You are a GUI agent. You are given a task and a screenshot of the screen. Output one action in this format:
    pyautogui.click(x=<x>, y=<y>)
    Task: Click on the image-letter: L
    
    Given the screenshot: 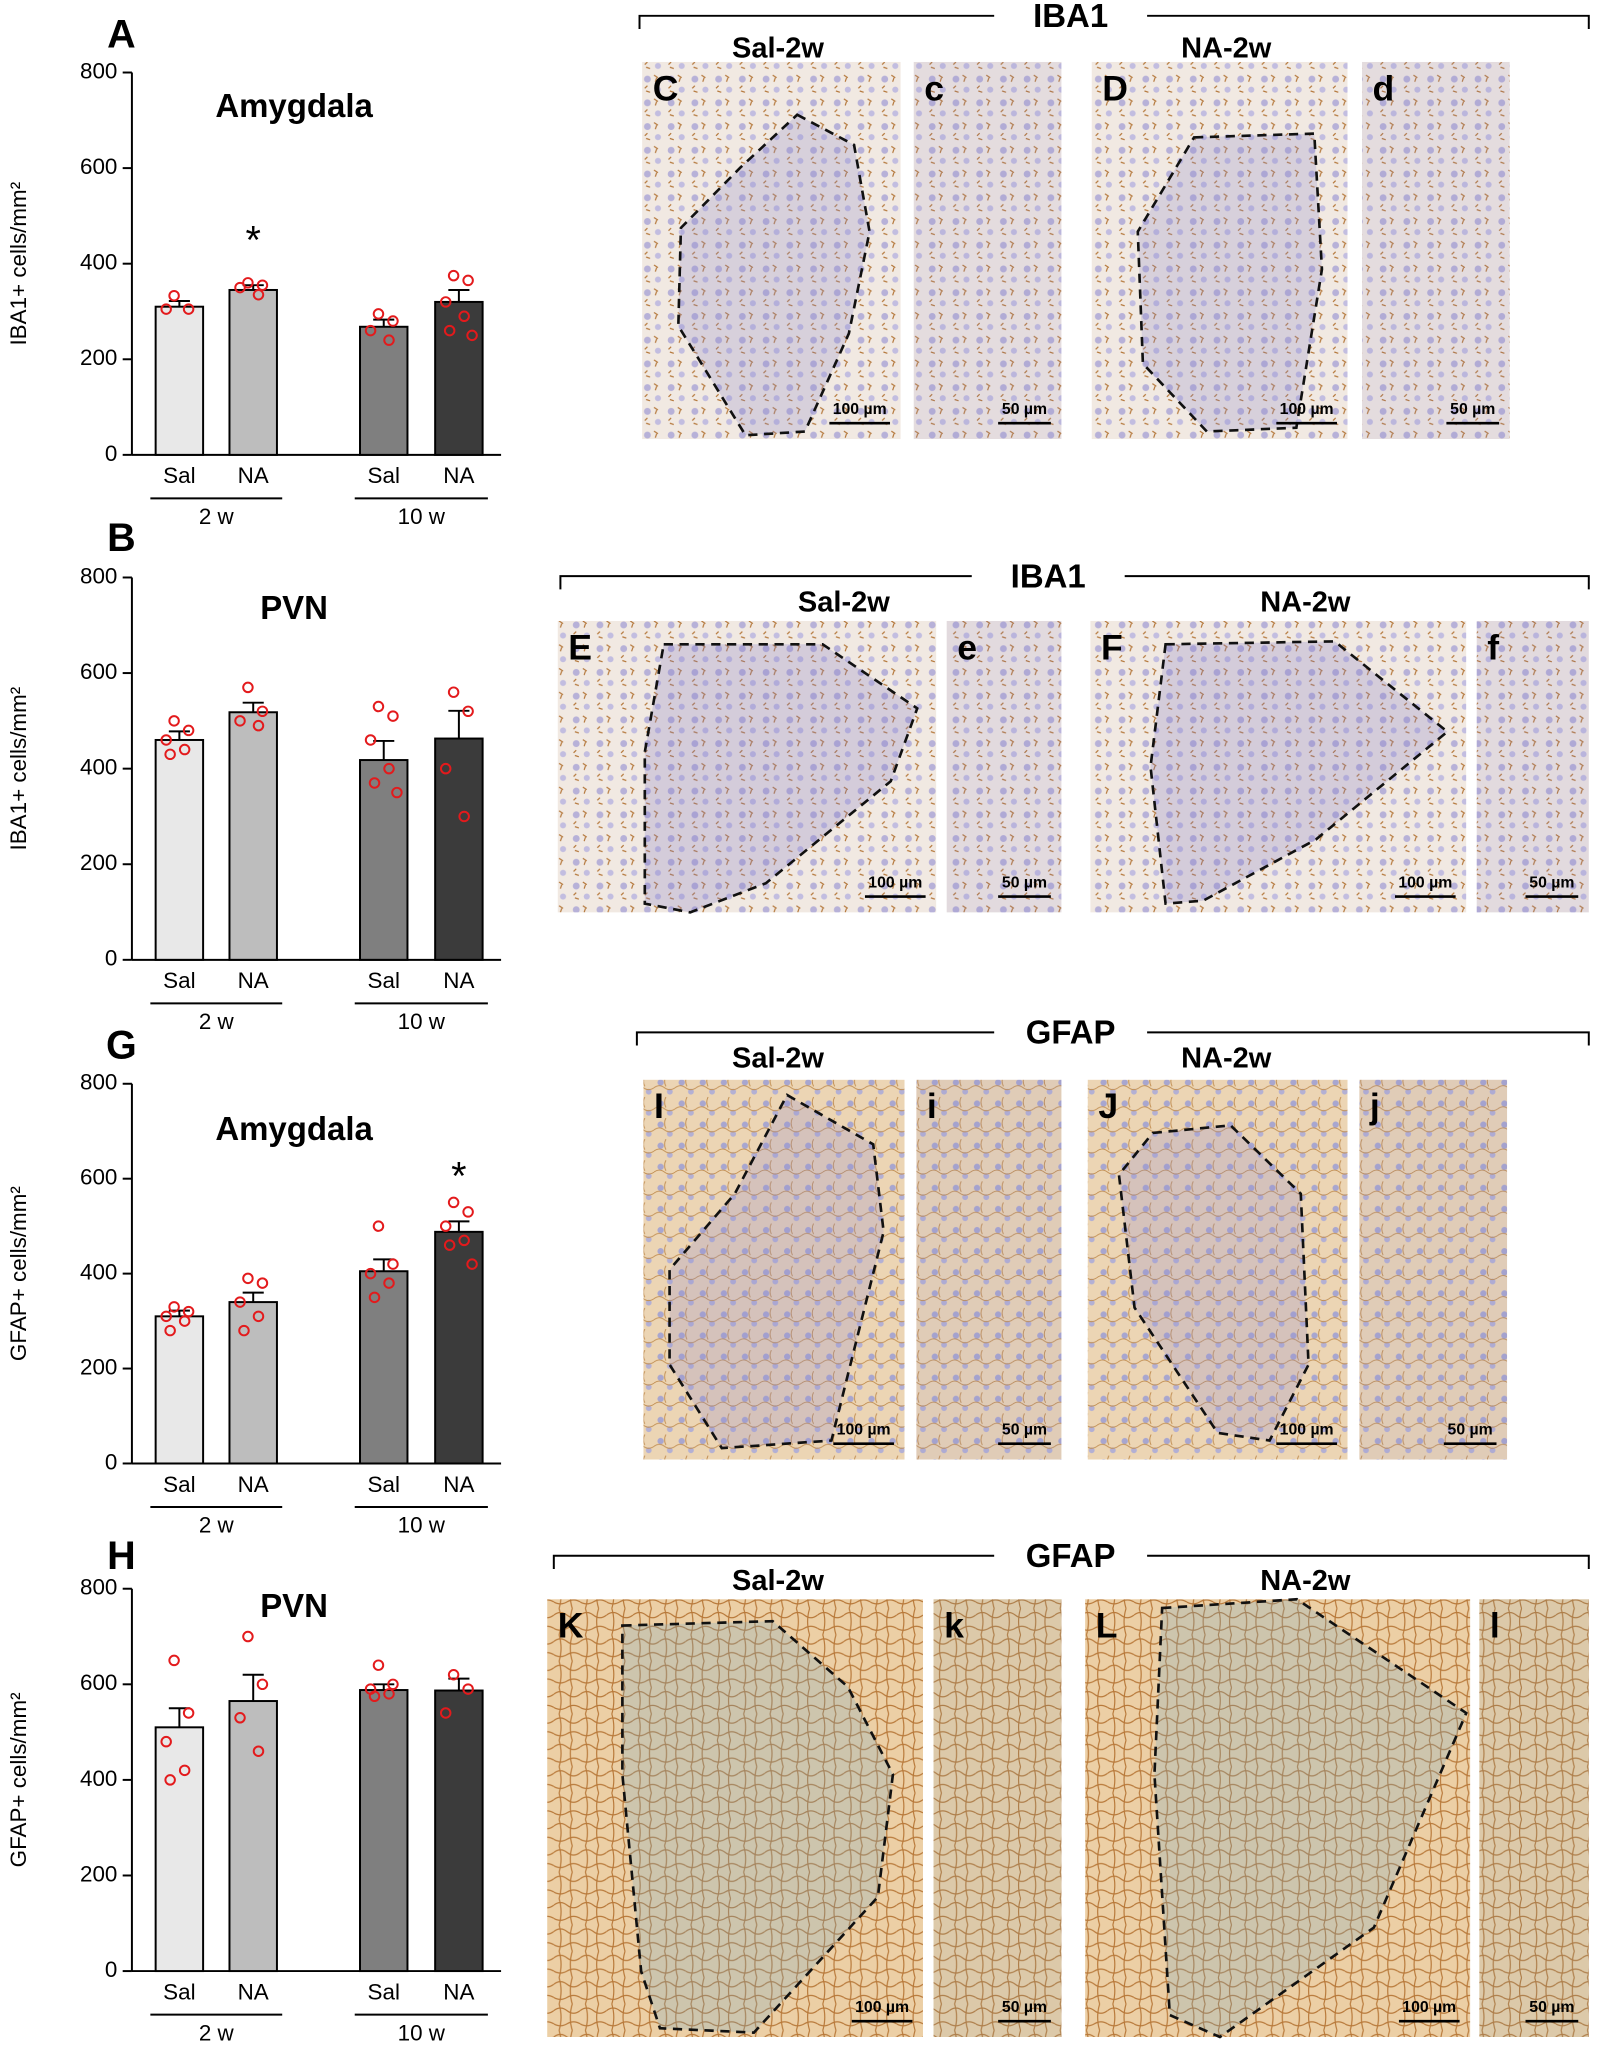 What is the action you would take?
    pyautogui.click(x=1107, y=1626)
    